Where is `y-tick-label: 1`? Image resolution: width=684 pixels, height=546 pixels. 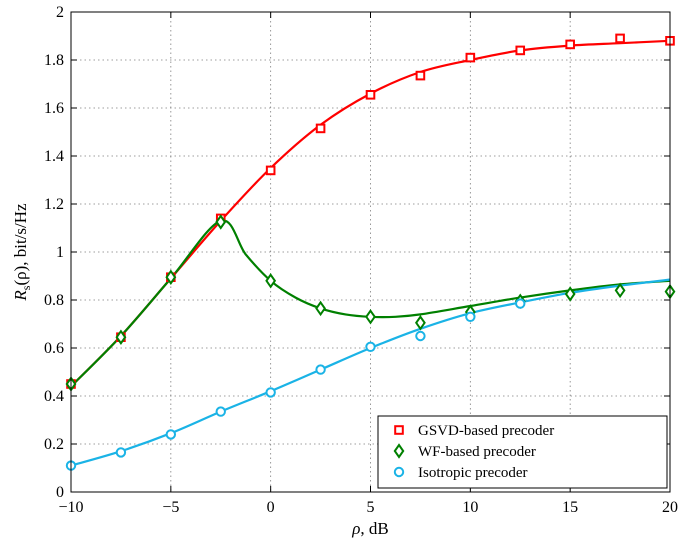
y-tick-label: 1 is located at coordinates (60, 252).